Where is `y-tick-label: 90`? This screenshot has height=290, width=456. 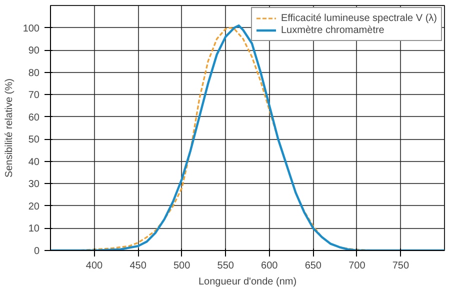
y-tick-label: 90 is located at coordinates (34, 51).